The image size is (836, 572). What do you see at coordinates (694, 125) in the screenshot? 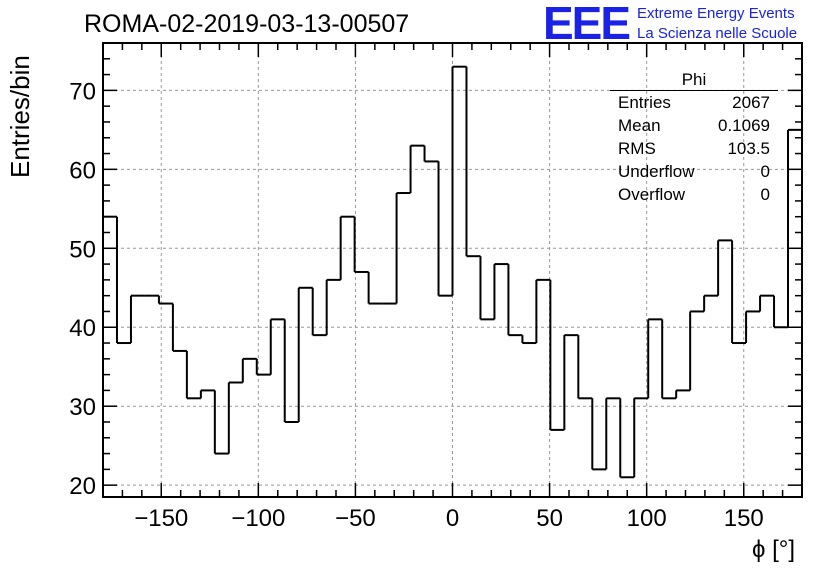
I see `stats-row: Mean 0.1069` at bounding box center [694, 125].